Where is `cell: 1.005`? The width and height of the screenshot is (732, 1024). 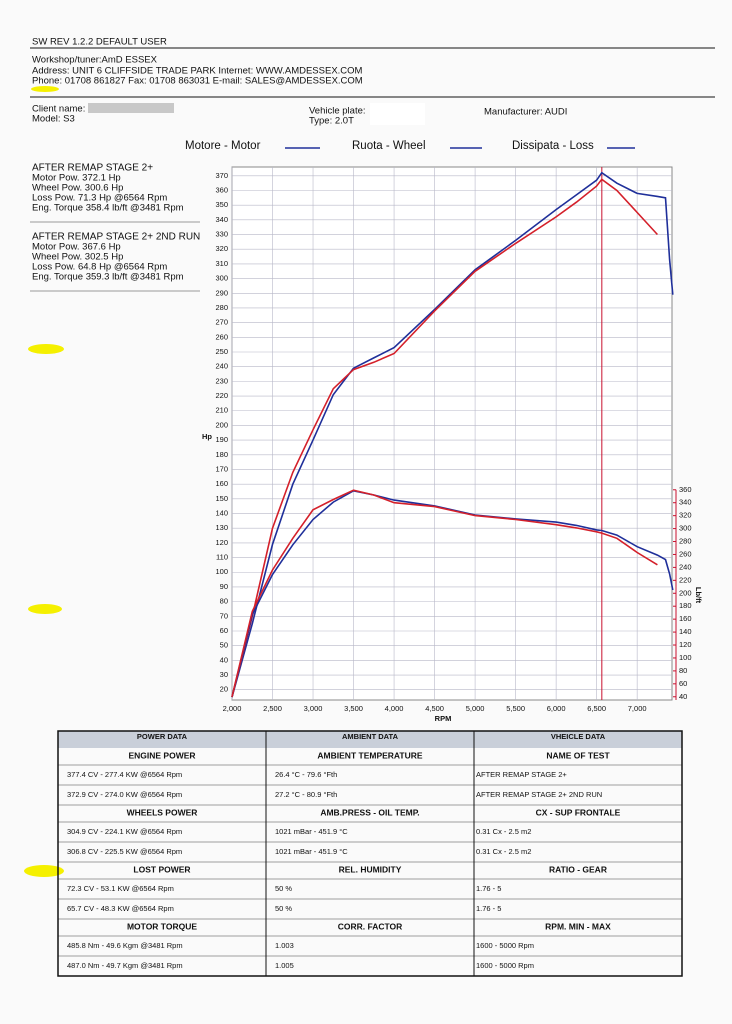
cell: 1.005 is located at coordinates (284, 965).